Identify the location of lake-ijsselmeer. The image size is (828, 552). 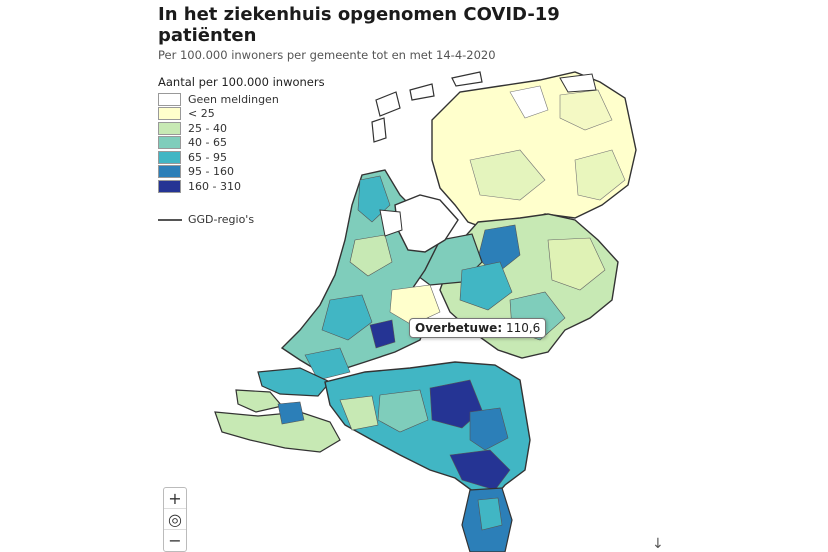
(426, 223).